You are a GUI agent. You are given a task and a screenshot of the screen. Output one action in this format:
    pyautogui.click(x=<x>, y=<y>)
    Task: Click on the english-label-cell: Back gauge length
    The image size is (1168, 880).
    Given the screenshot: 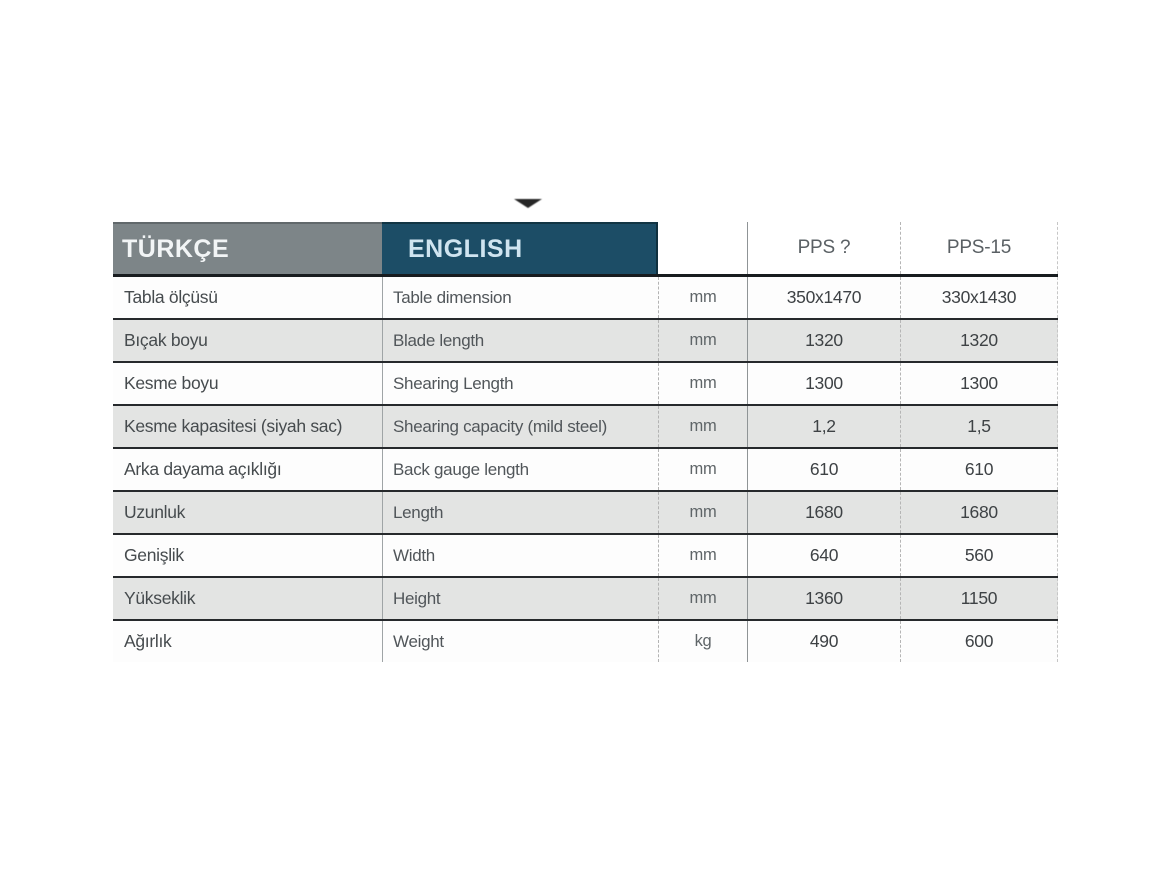 What is the action you would take?
    pyautogui.click(x=520, y=469)
    